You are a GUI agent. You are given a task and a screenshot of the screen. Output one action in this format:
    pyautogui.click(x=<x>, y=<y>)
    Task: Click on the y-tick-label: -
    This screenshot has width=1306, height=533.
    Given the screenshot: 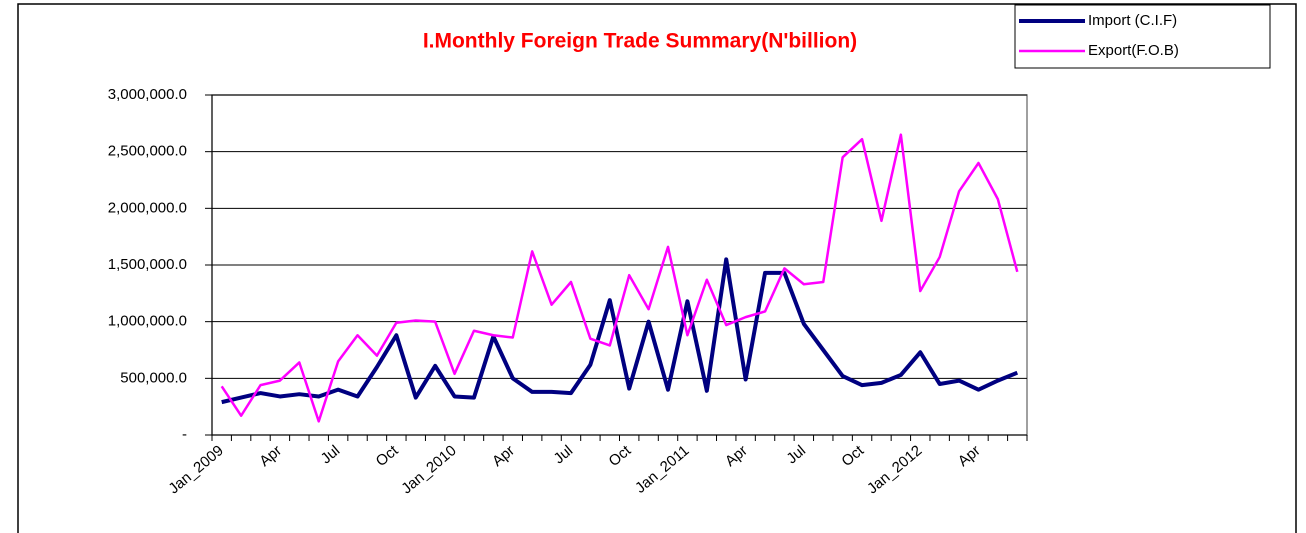 What is the action you would take?
    pyautogui.click(x=184, y=434)
    